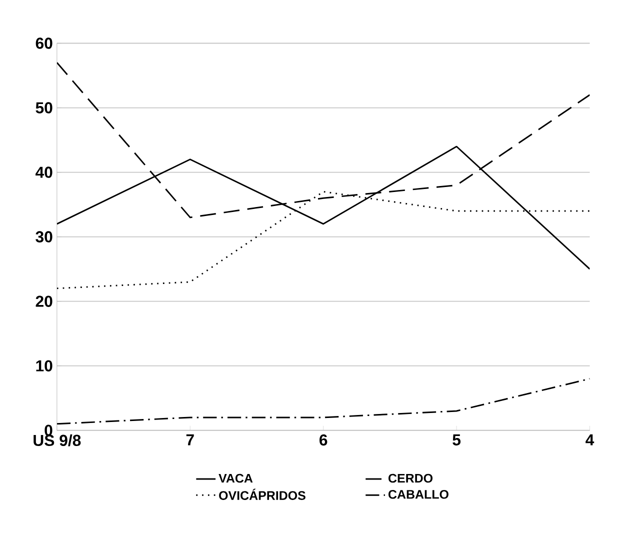 The height and width of the screenshot is (556, 641). I want to click on legend-label: CERDO, so click(410, 478).